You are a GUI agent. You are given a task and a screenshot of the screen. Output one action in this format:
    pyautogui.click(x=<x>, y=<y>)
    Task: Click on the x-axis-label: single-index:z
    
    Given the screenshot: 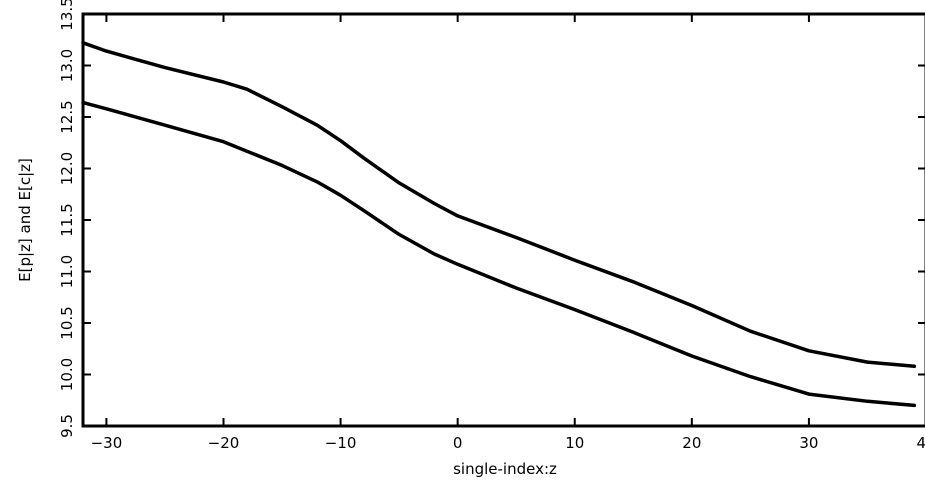 What is the action you would take?
    pyautogui.click(x=505, y=469)
    